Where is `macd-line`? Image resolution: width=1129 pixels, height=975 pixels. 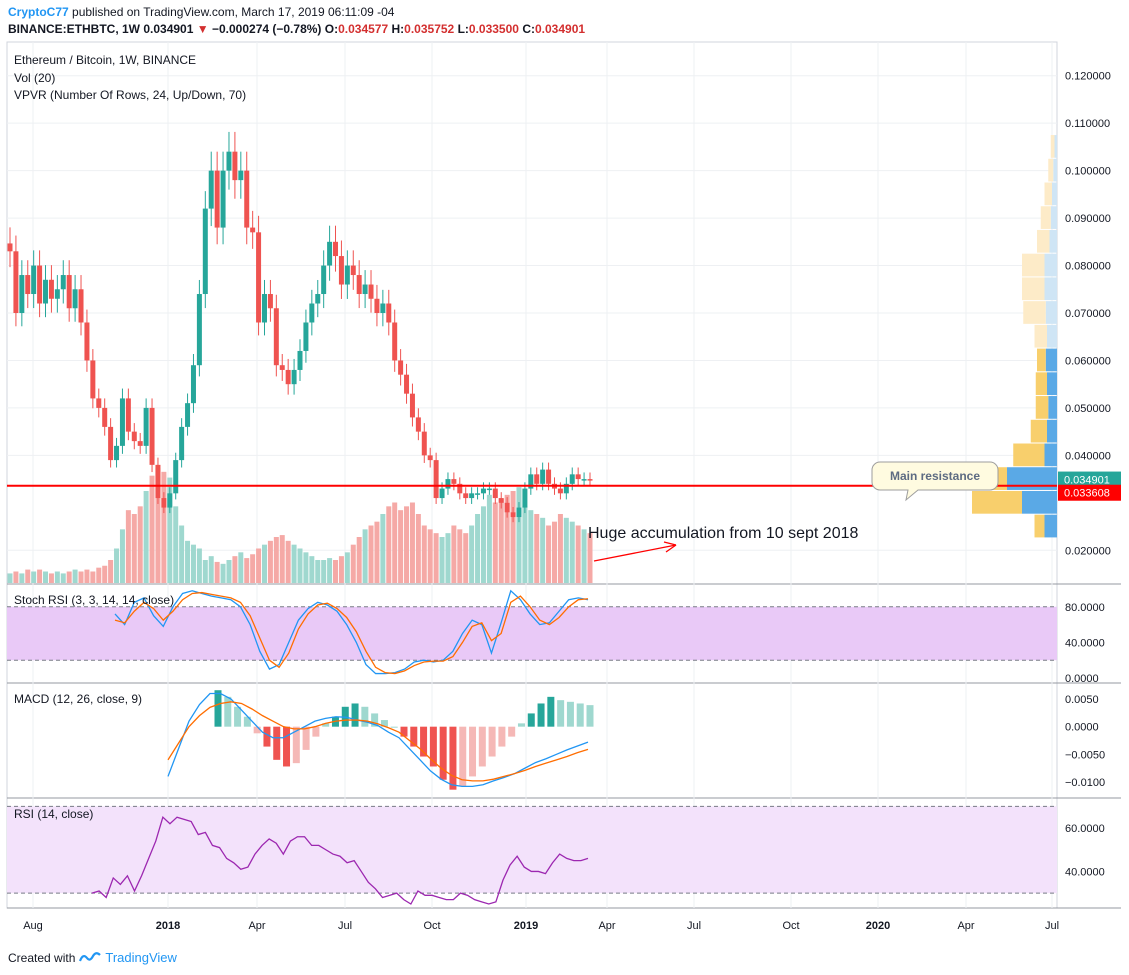
macd-line is located at coordinates (378, 740).